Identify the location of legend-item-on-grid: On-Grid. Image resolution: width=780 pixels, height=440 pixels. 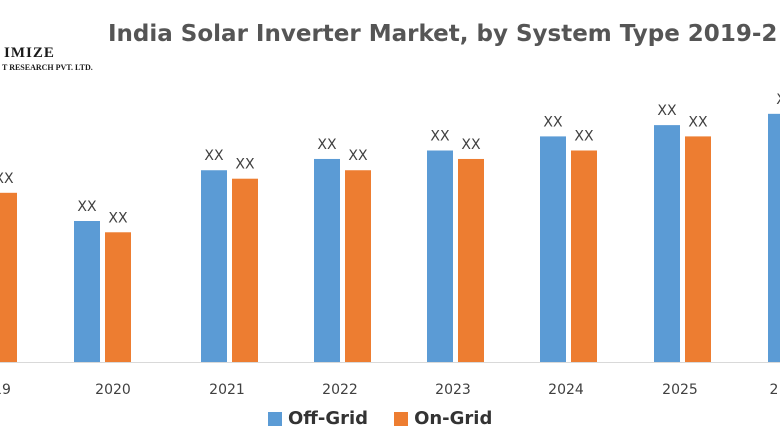
(443, 418).